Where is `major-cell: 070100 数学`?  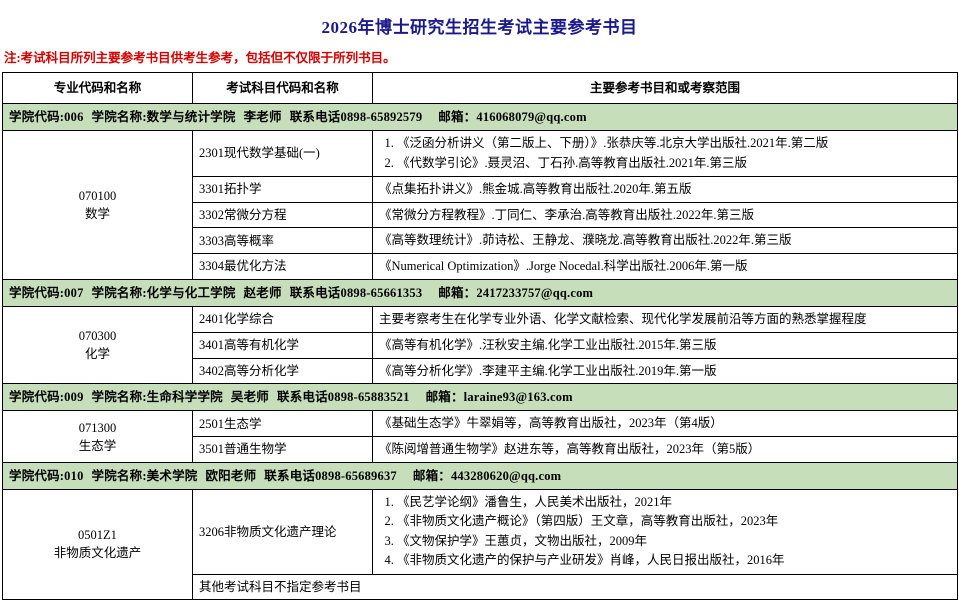
major-cell: 070100 数学 is located at coordinates (97, 205).